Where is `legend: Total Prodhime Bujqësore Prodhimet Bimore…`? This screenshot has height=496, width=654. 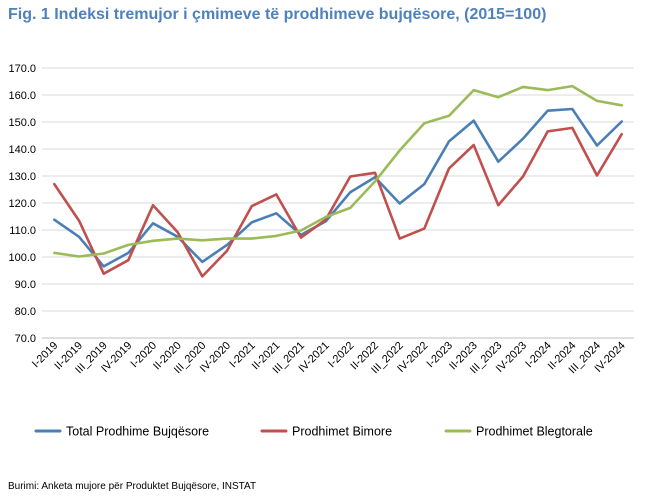
legend: Total Prodhime Bujqësore Prodhimet Bimore… is located at coordinates (313, 432).